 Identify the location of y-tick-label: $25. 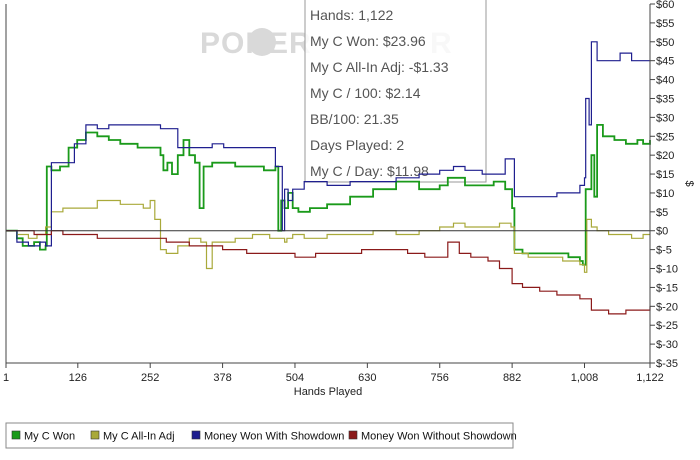
(665, 137).